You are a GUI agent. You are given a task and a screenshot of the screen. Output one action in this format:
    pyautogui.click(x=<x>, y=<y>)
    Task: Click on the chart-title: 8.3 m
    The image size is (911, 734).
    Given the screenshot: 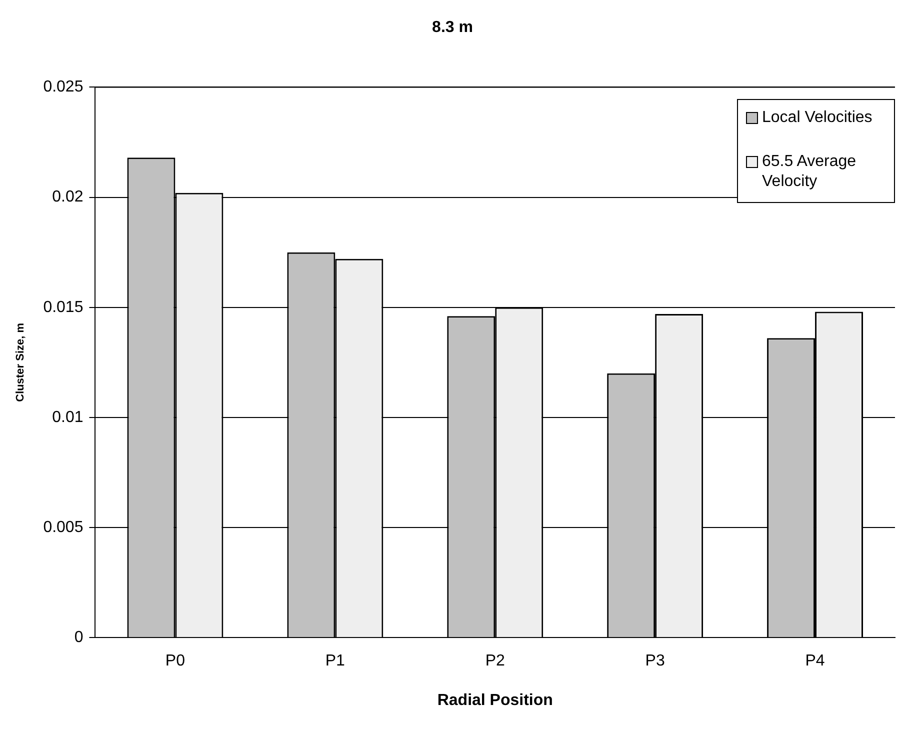 What is the action you would take?
    pyautogui.click(x=452, y=27)
    